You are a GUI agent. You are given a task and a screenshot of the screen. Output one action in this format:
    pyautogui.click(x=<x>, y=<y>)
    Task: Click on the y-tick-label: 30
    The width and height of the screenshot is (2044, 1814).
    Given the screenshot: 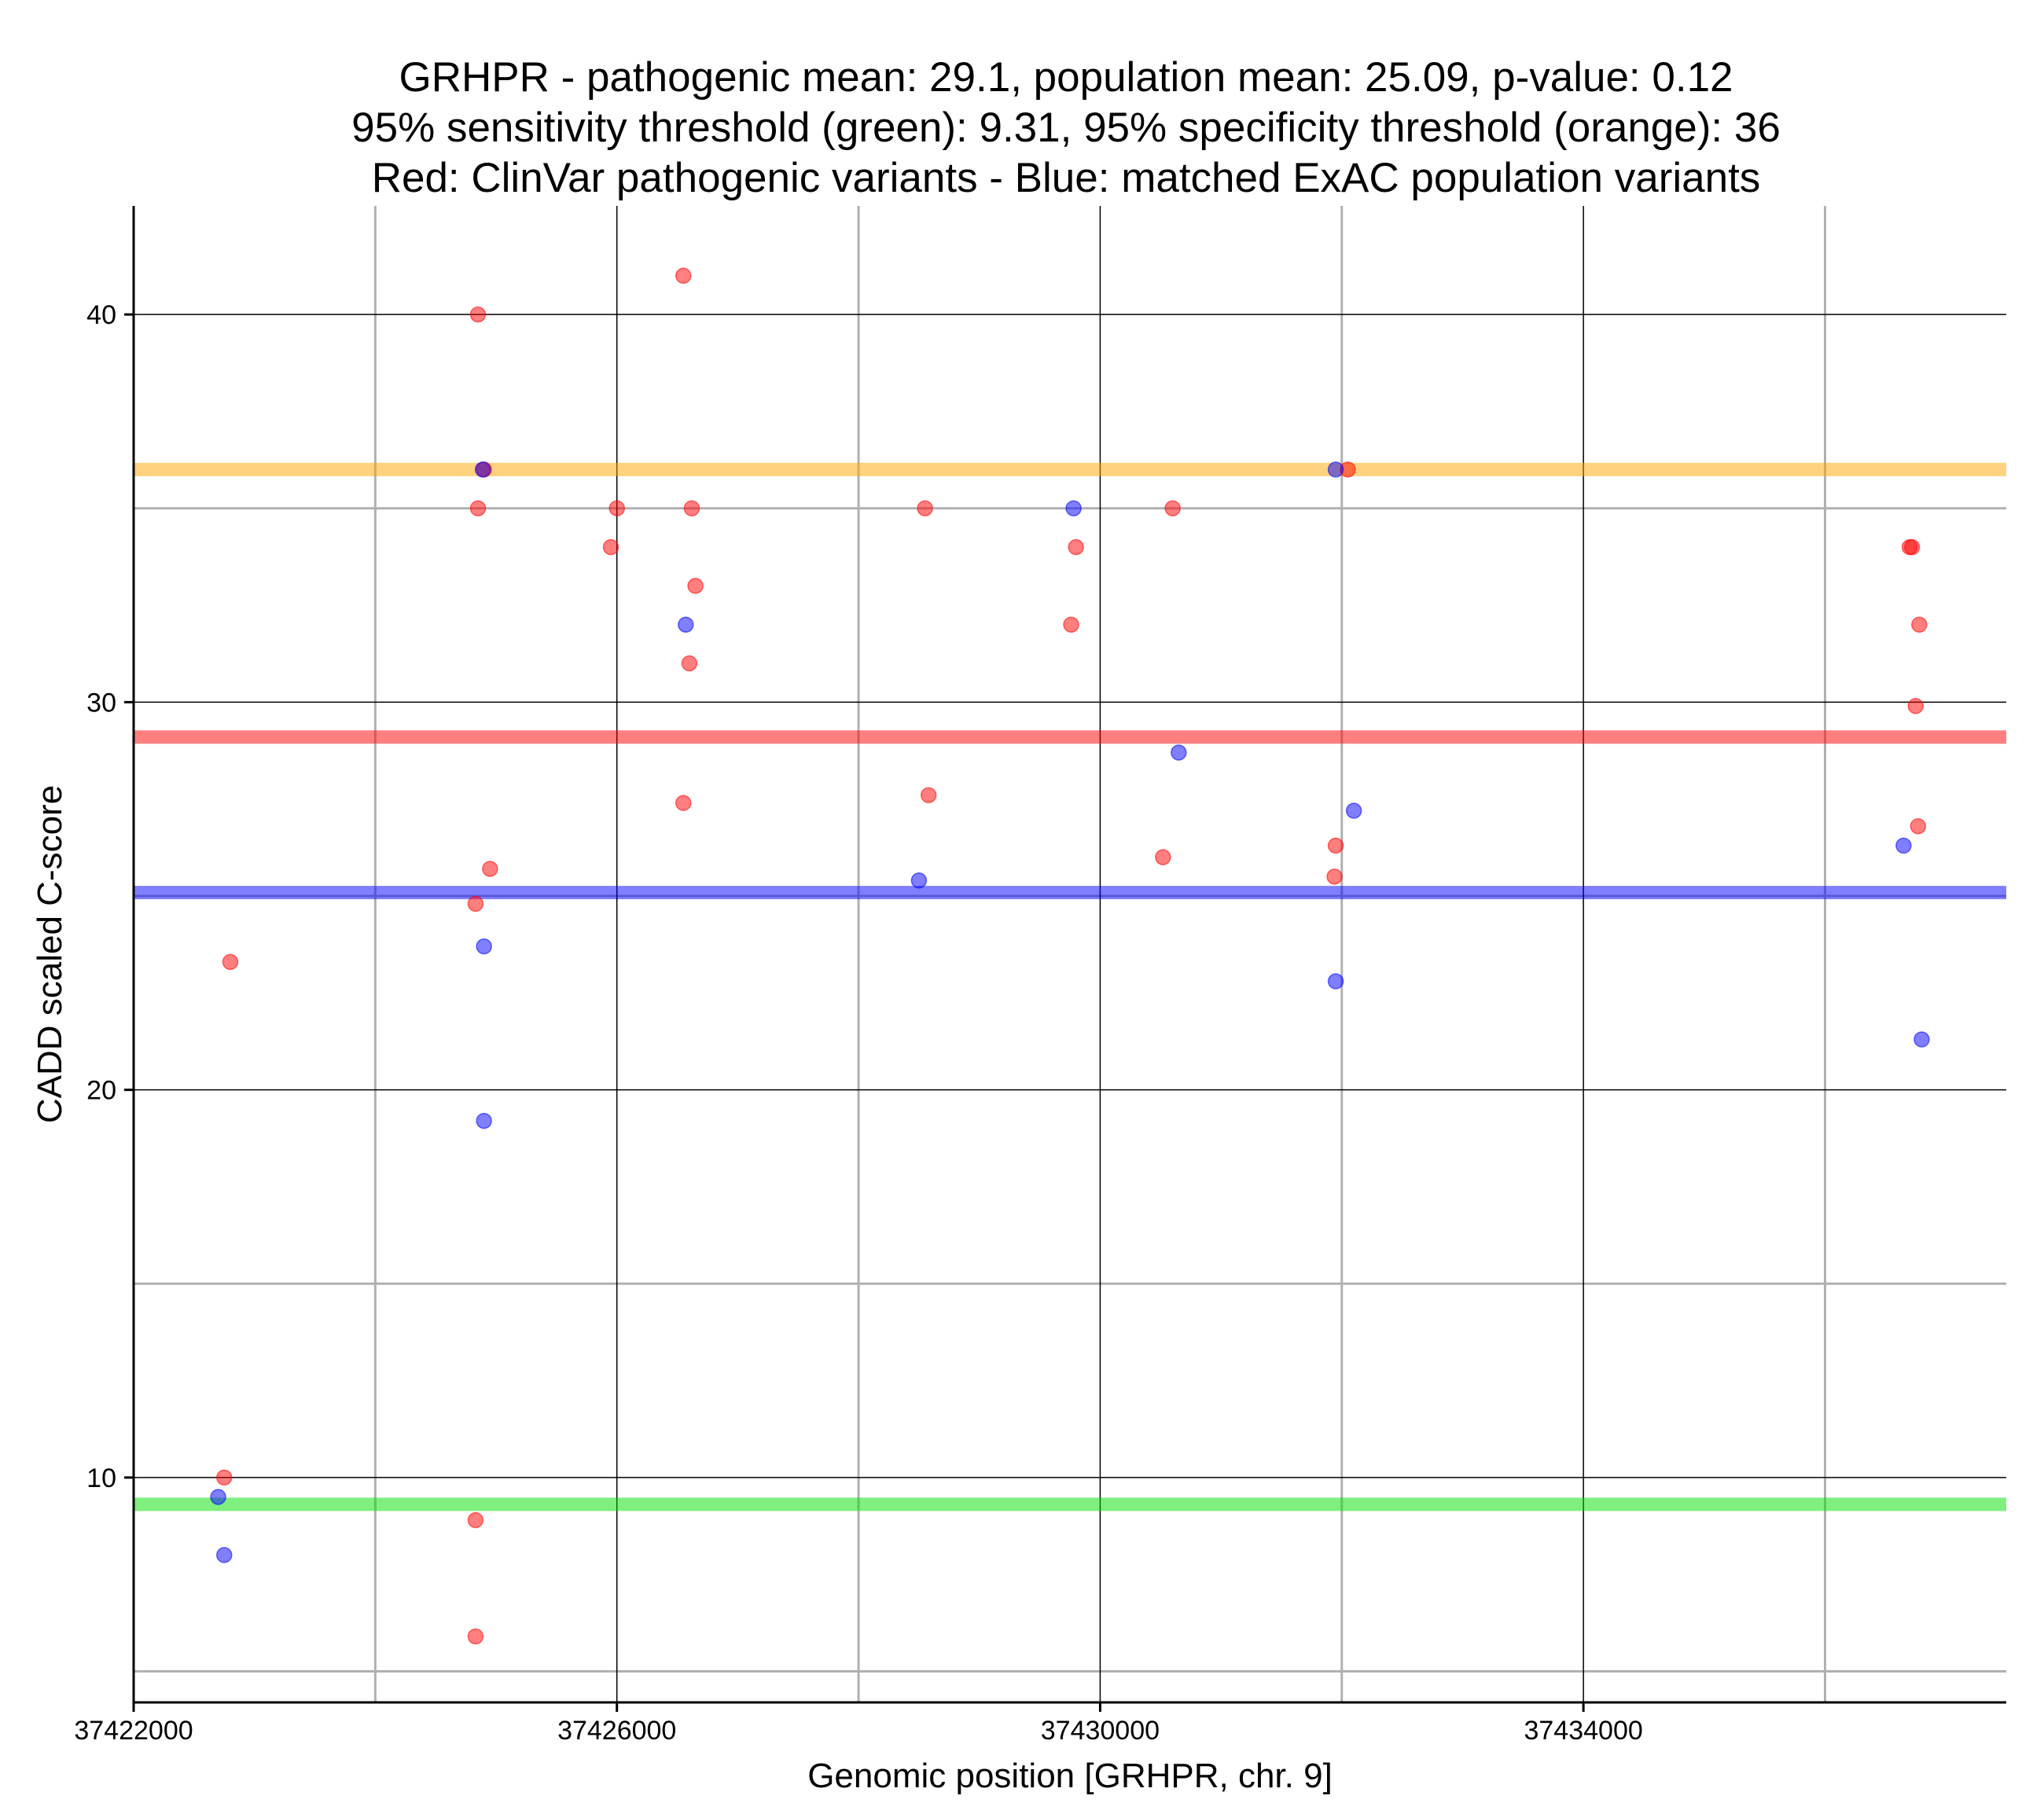 What is the action you would take?
    pyautogui.click(x=101, y=703)
    